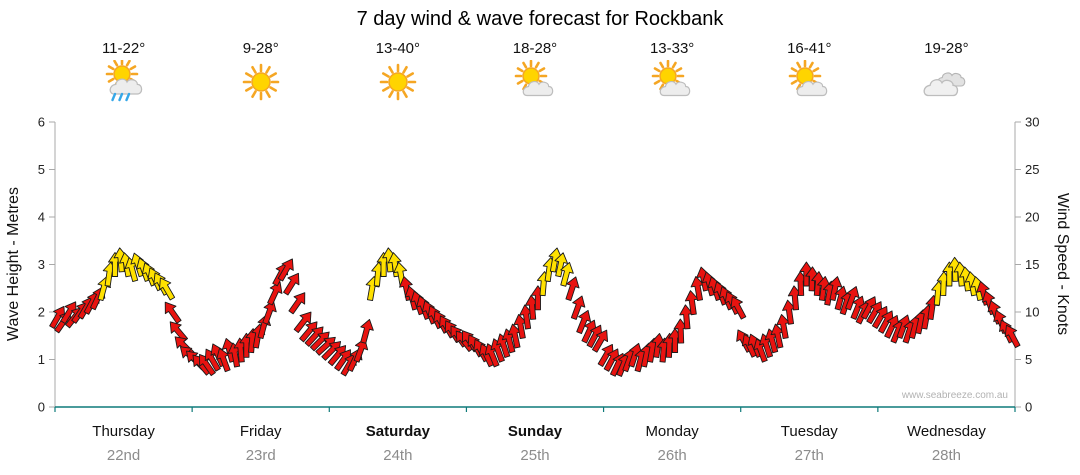  I want to click on day-date: 28th, so click(946, 455).